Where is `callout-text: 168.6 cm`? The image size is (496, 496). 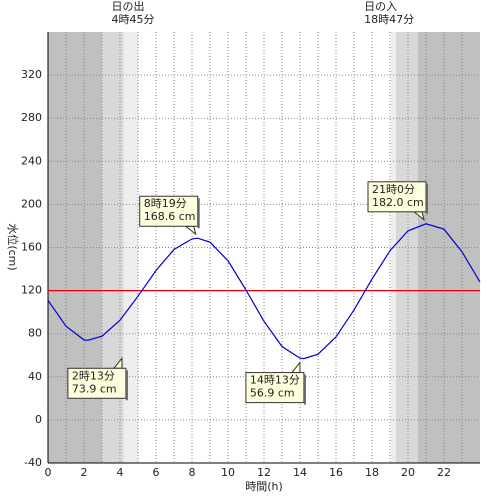
callout-text: 168.6 cm is located at coordinates (170, 216).